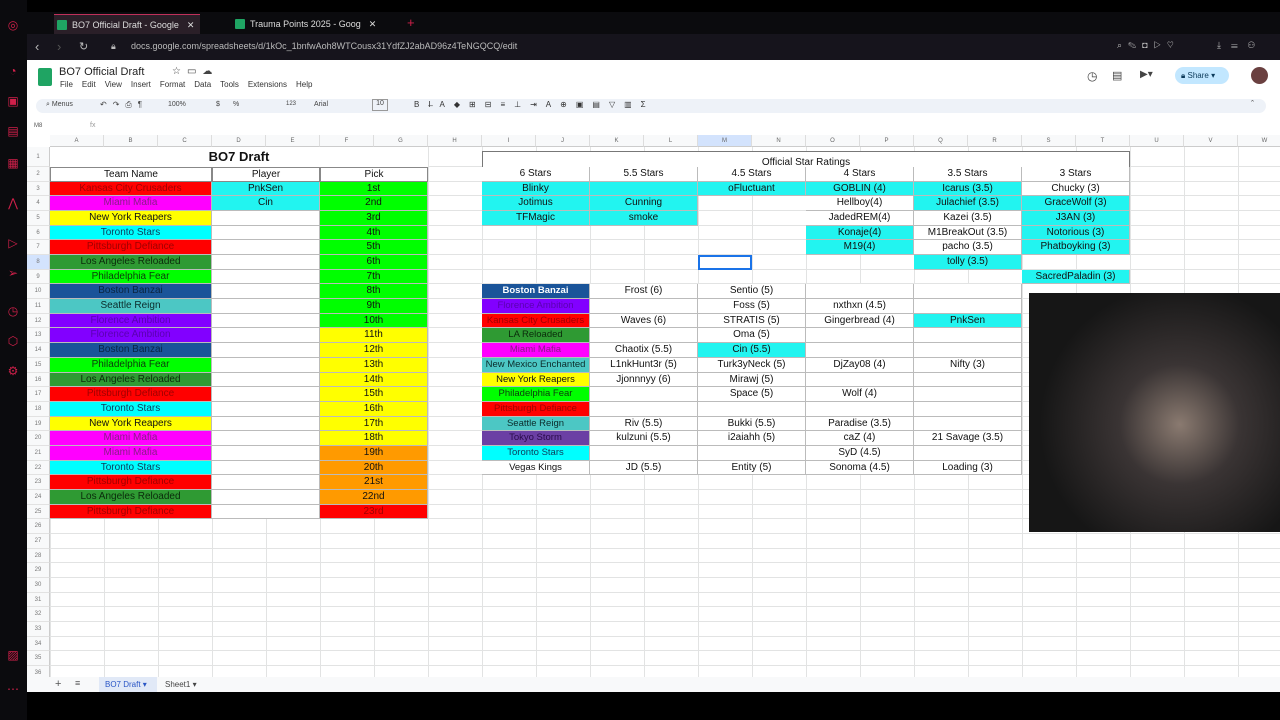  I want to click on pick-cell: 12th, so click(374, 350).